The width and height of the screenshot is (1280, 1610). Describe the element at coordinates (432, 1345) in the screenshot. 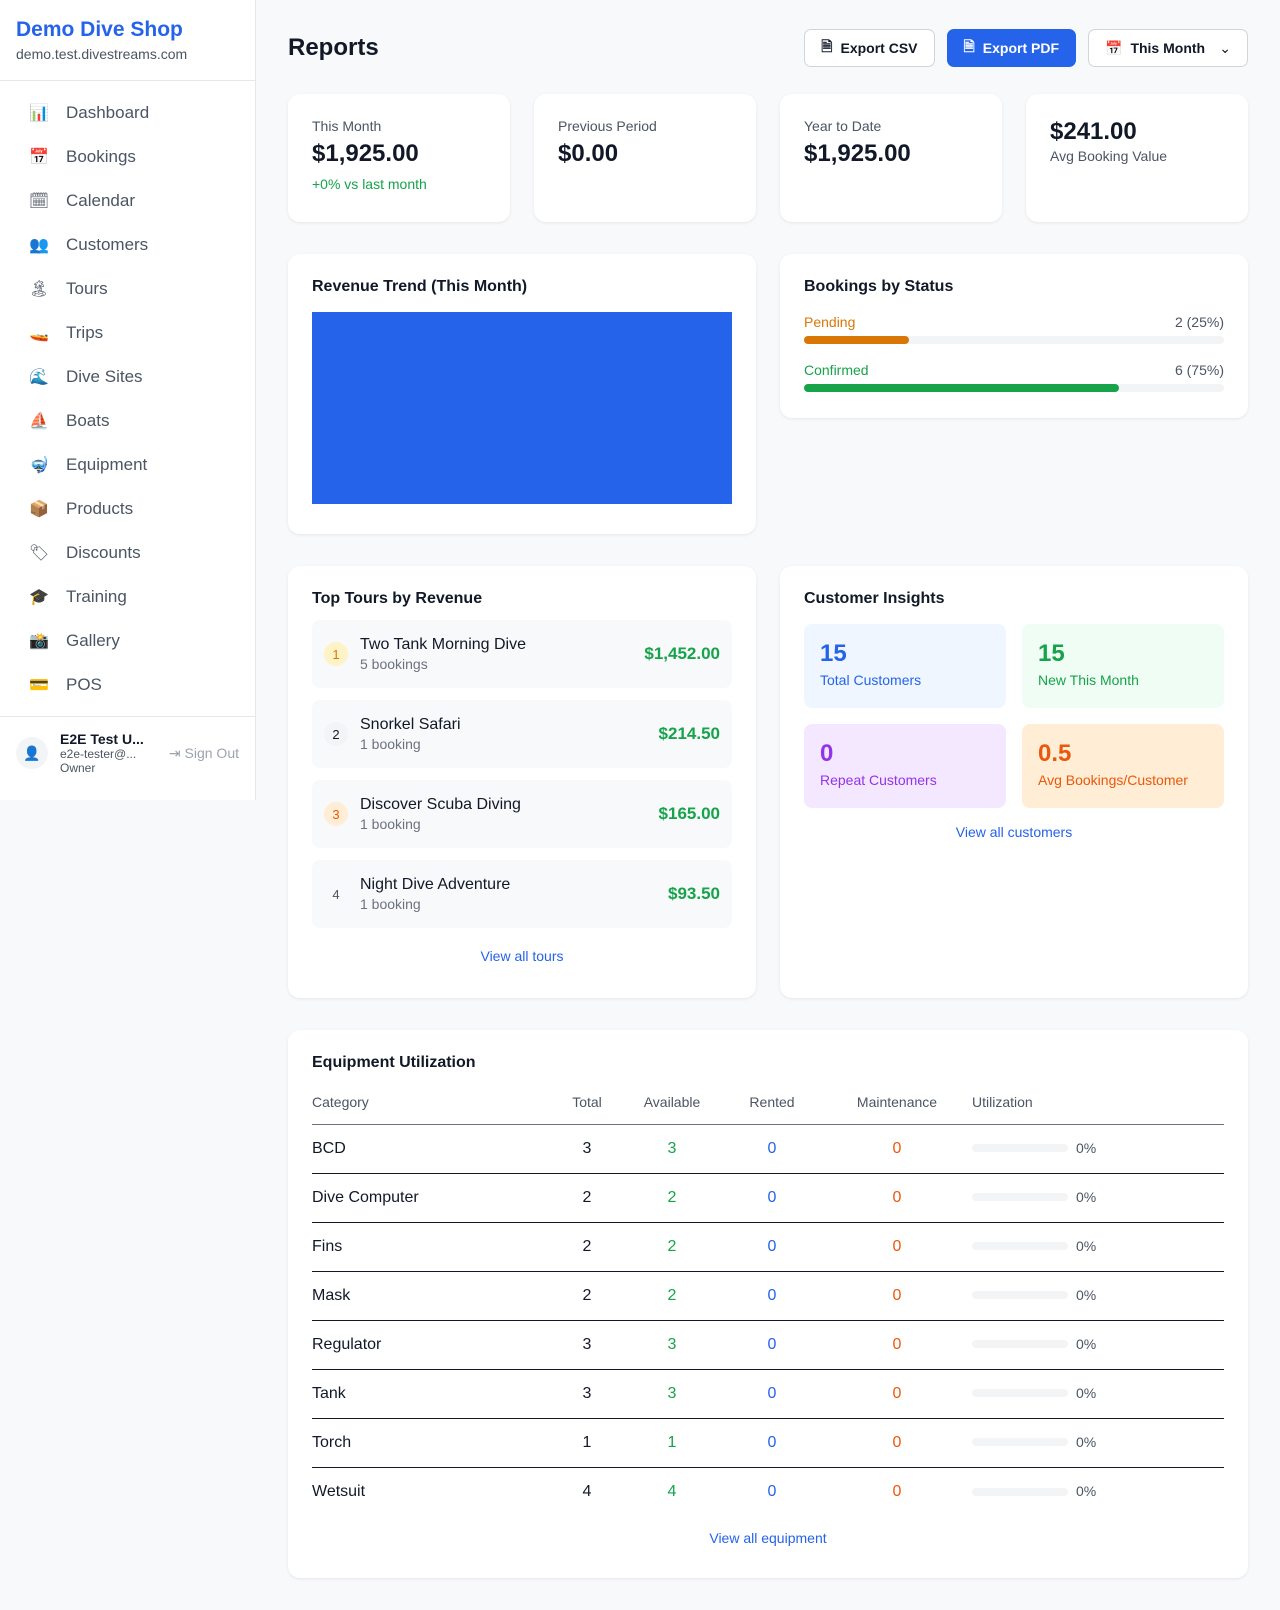

I see `cell-category: Regulator` at that location.